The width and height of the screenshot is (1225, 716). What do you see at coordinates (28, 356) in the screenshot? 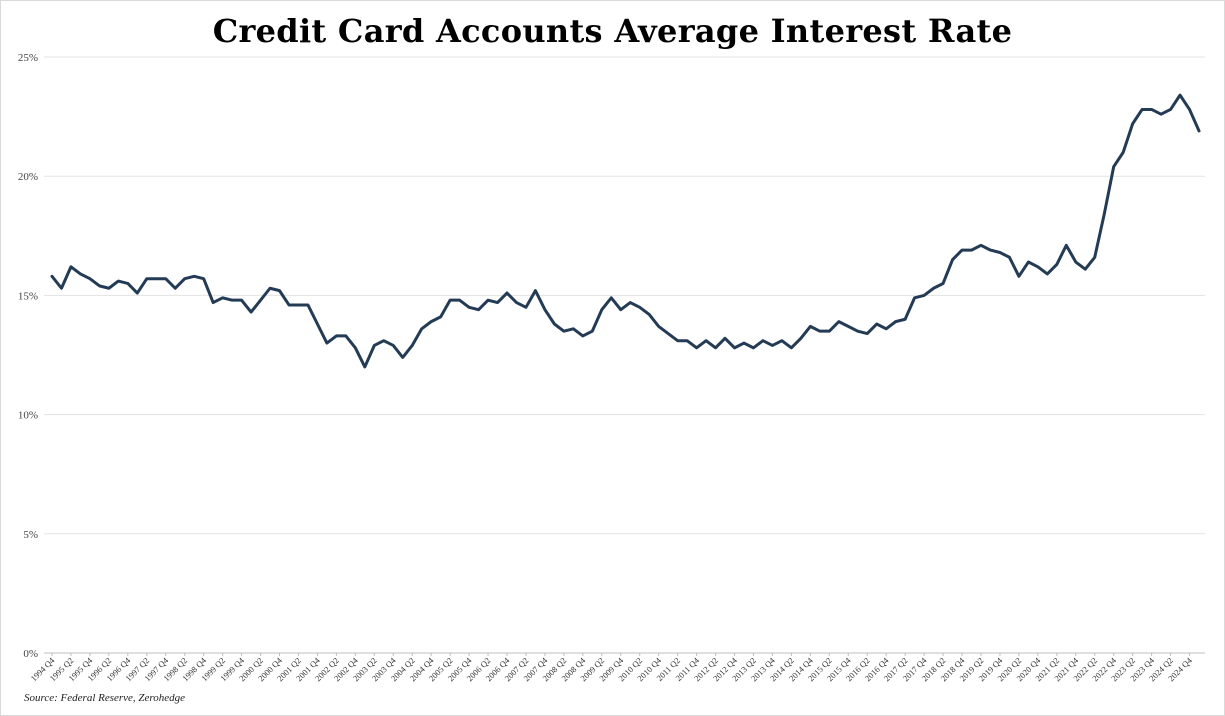
I see `y-axis: 0% 5% 10% 15% 20% 25%` at bounding box center [28, 356].